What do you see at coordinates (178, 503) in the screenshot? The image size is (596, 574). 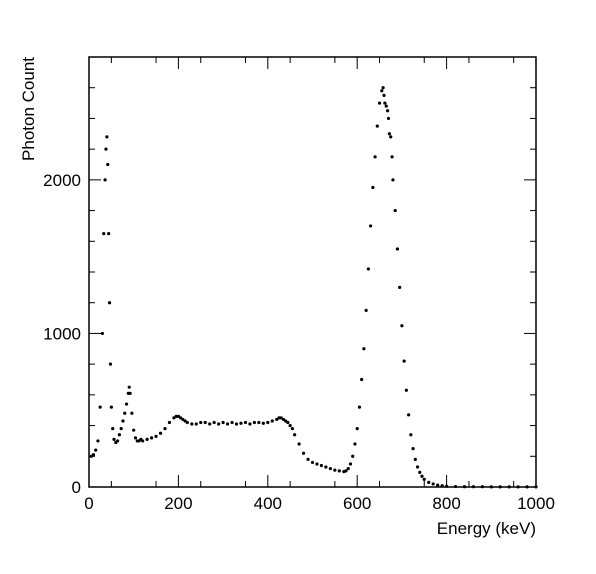 I see `x-tick-label: 200` at bounding box center [178, 503].